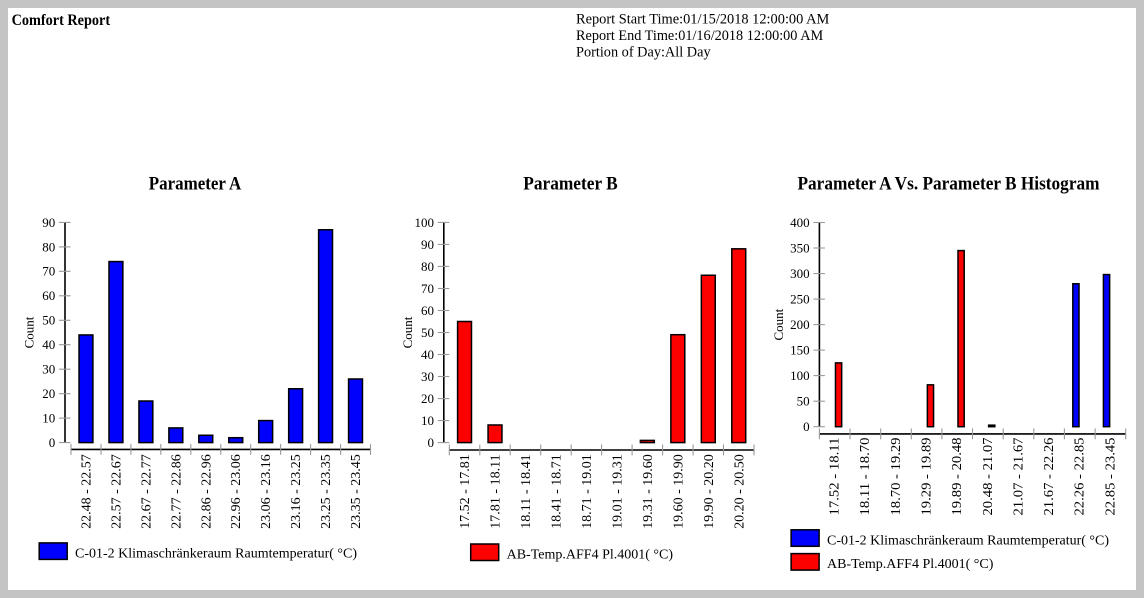 Image resolution: width=1144 pixels, height=598 pixels. I want to click on svg-text: 21.67 - 22.26, so click(1048, 476).